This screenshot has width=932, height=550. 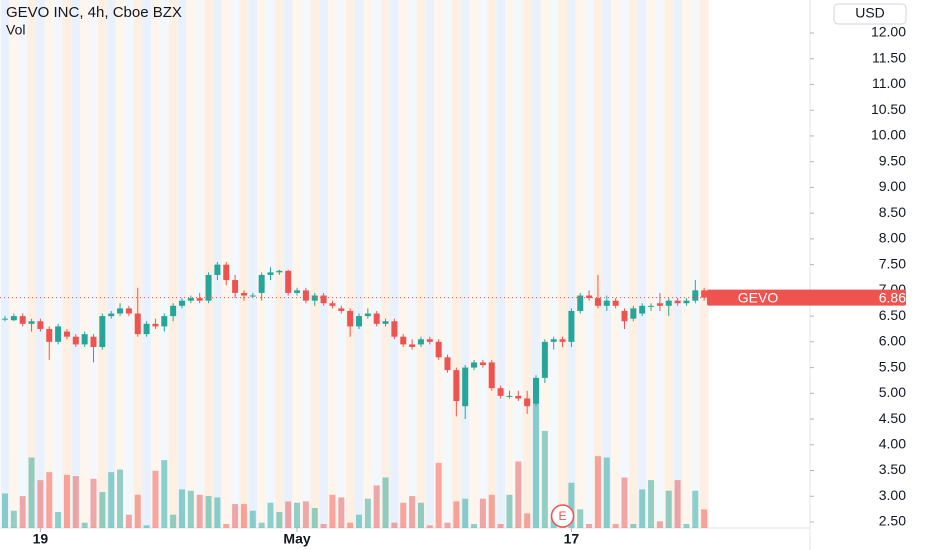 I want to click on y-tick-label: 11.00, so click(x=889, y=83).